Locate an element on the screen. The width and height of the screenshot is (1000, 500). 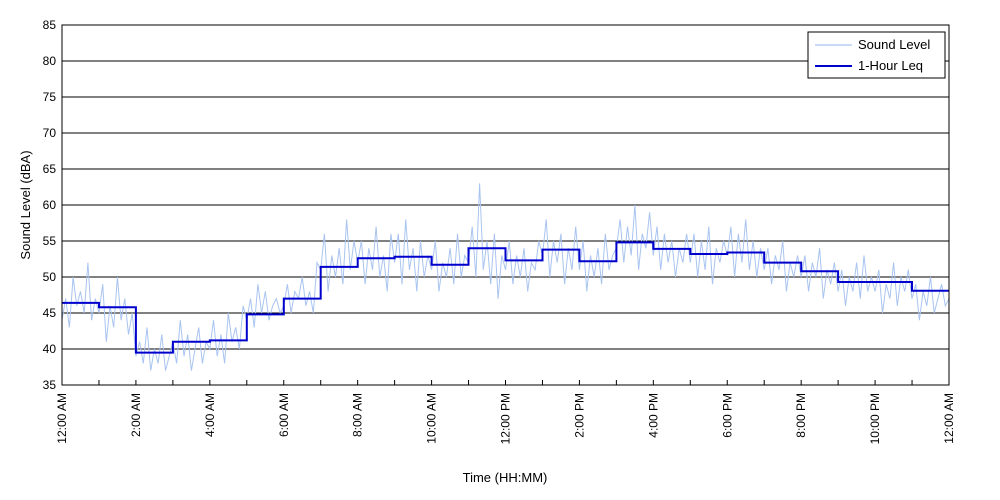
legend-label-sound-level: Sound Level is located at coordinates (894, 44).